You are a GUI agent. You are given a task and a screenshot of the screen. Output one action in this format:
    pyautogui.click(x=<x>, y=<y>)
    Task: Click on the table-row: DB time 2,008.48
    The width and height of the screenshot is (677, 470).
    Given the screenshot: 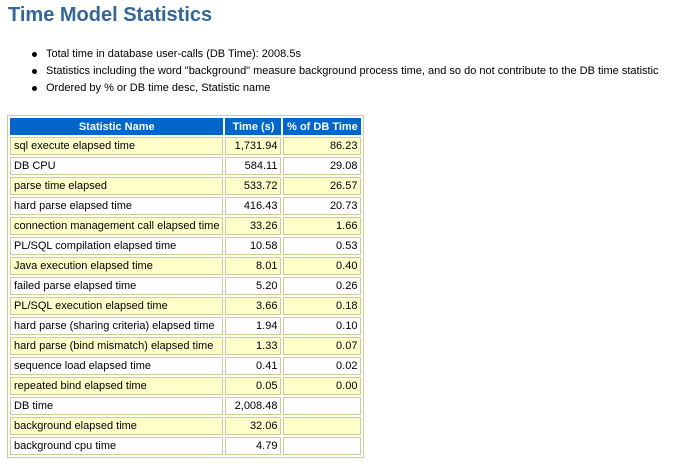 What is the action you would take?
    pyautogui.click(x=186, y=406)
    